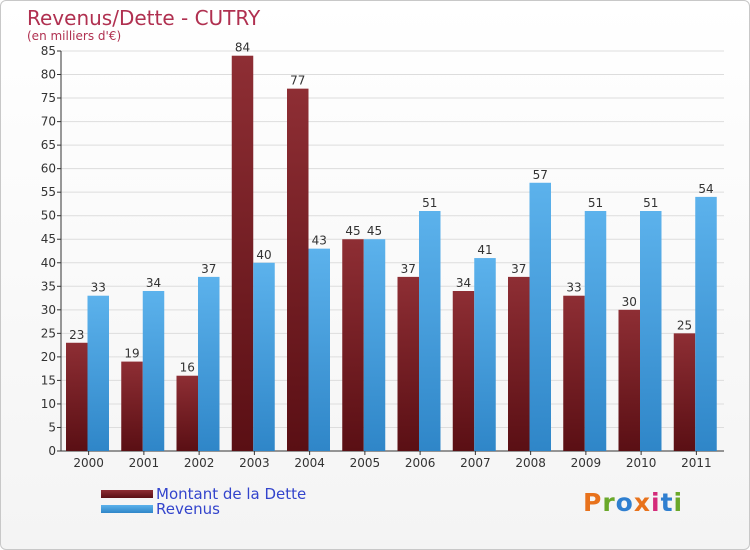  What do you see at coordinates (705, 189) in the screenshot?
I see `data-label-revenus: 54` at bounding box center [705, 189].